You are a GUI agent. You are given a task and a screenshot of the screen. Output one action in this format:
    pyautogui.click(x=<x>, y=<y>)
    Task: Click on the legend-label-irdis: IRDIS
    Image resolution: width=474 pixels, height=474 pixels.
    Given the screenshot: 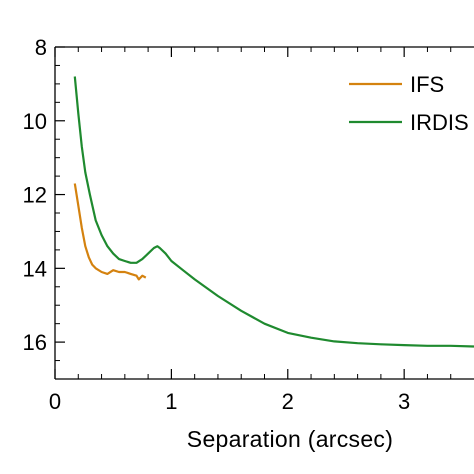 What is the action you would take?
    pyautogui.click(x=439, y=122)
    